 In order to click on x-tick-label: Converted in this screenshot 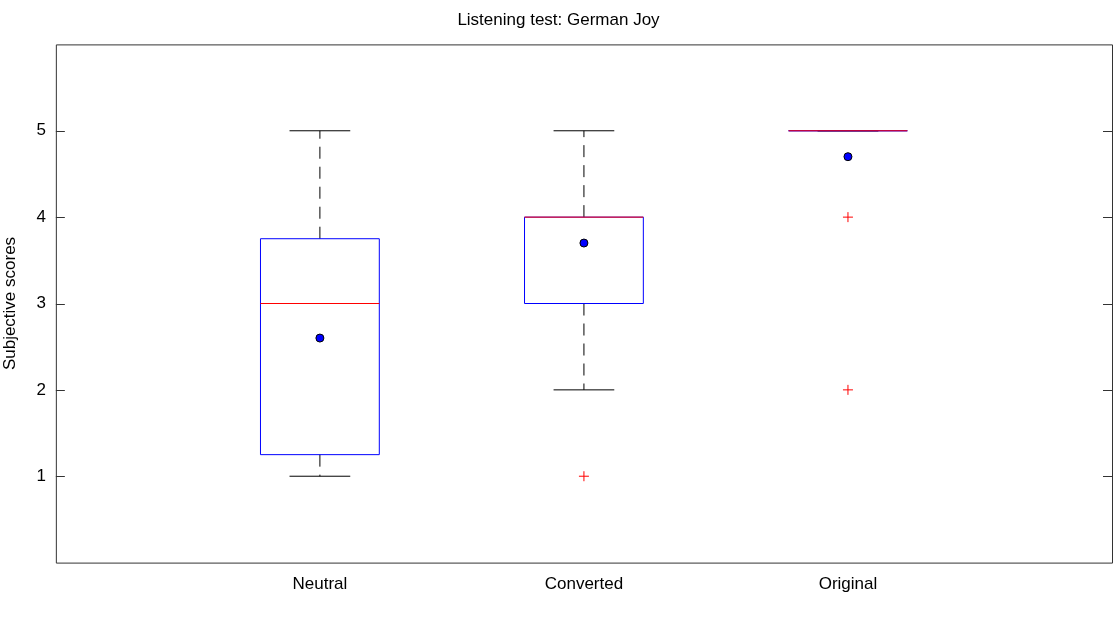, I will do `click(584, 584)`.